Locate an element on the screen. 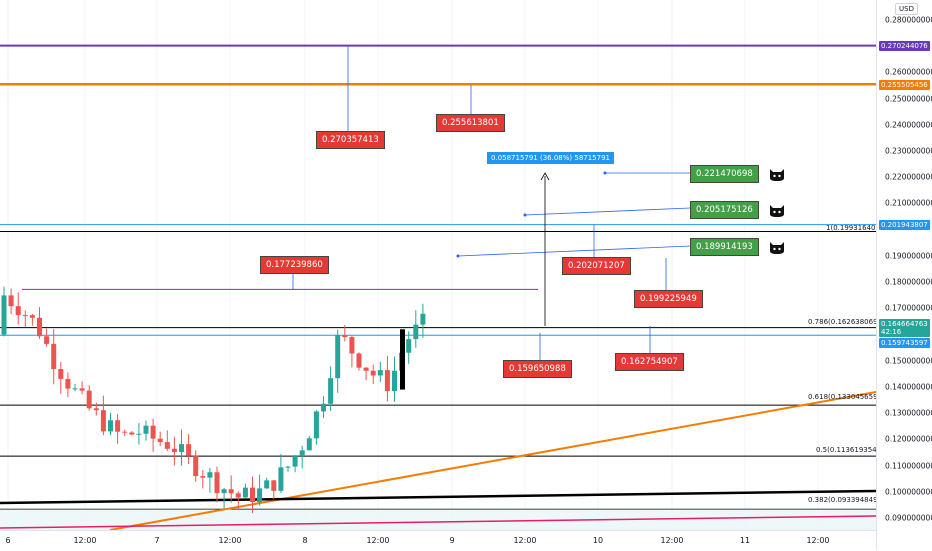  price-range-measure-label: 0.058715791 (36.08%) 58715791 is located at coordinates (550, 158).